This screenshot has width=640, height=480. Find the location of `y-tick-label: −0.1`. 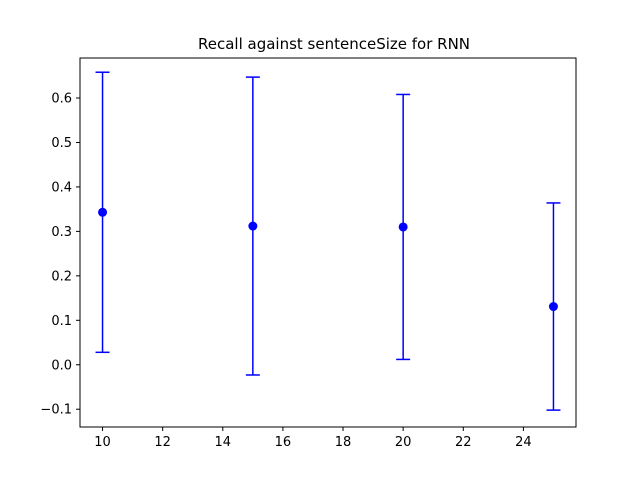

y-tick-label: −0.1 is located at coordinates (56, 410).